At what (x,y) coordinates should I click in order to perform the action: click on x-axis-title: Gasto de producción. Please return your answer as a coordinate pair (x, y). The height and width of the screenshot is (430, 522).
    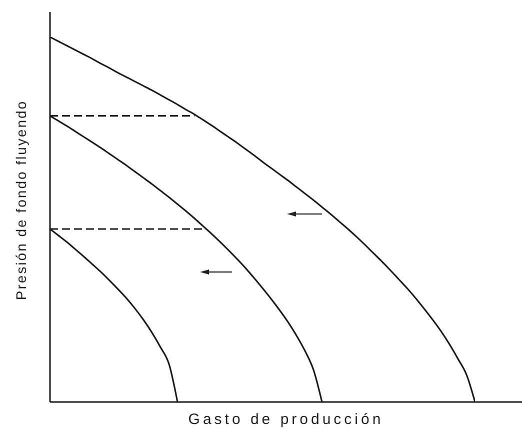
    Looking at the image, I should click on (286, 419).